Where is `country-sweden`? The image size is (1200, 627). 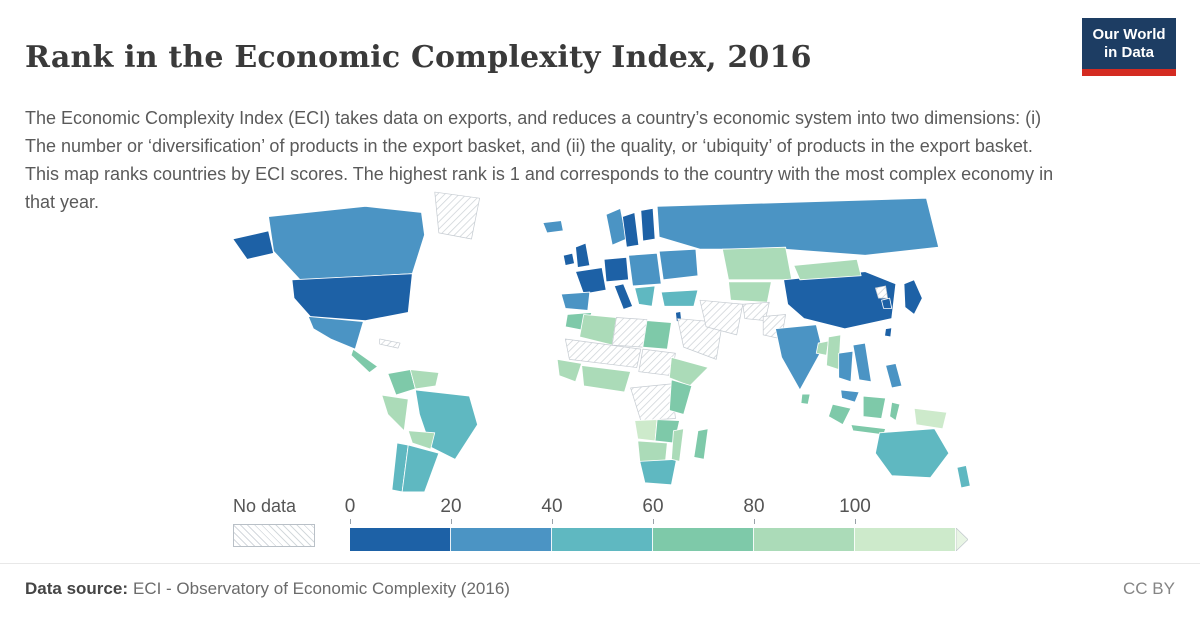 country-sweden is located at coordinates (631, 230).